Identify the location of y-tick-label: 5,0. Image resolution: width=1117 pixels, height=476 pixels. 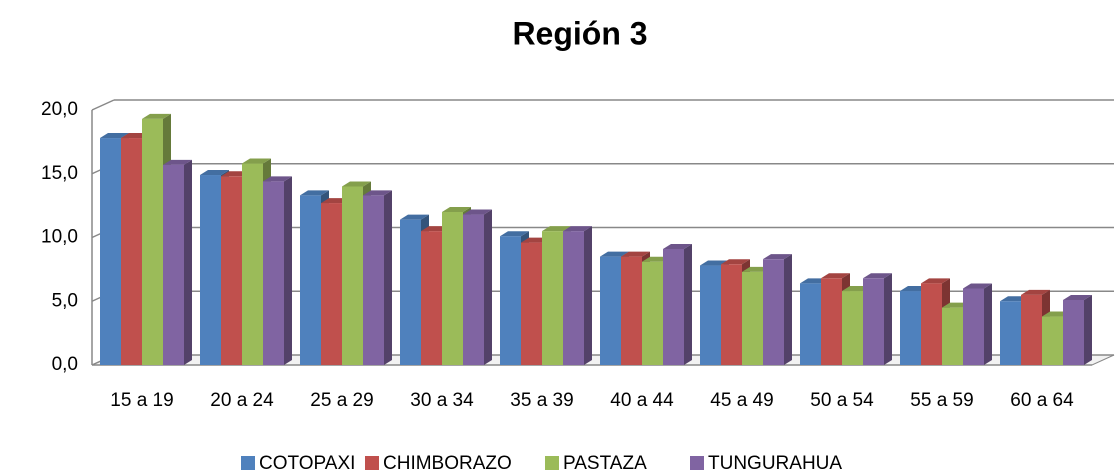
(65, 300).